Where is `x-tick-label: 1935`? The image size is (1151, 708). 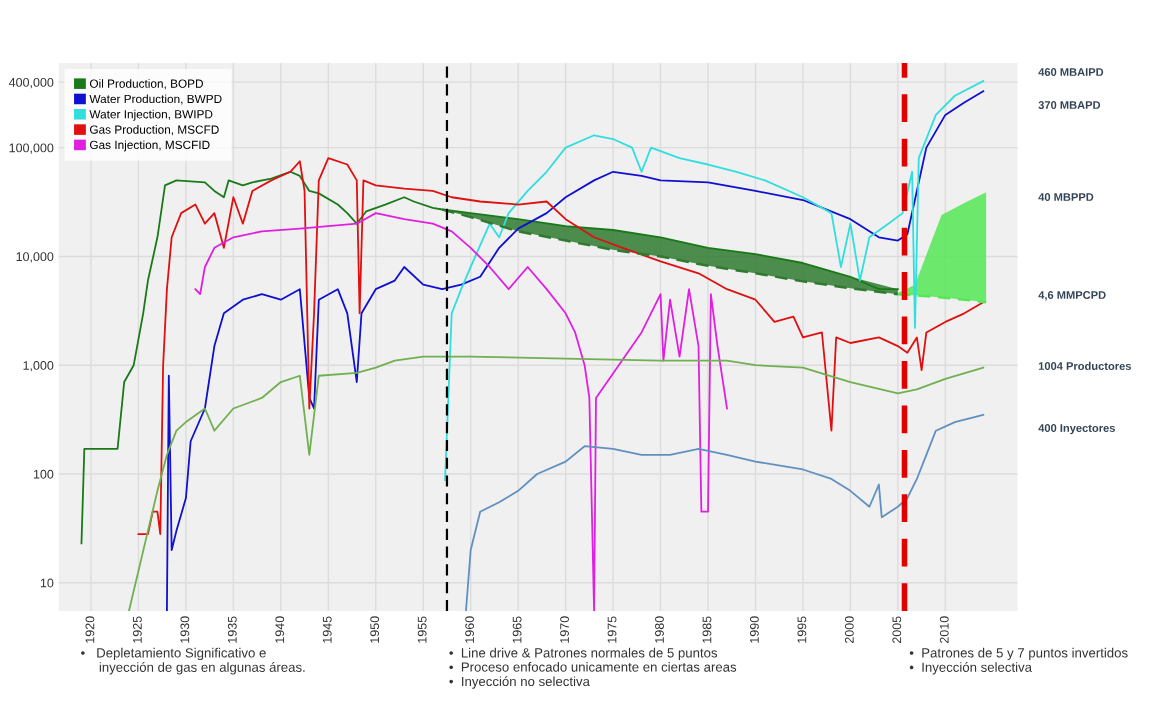 x-tick-label: 1935 is located at coordinates (232, 629).